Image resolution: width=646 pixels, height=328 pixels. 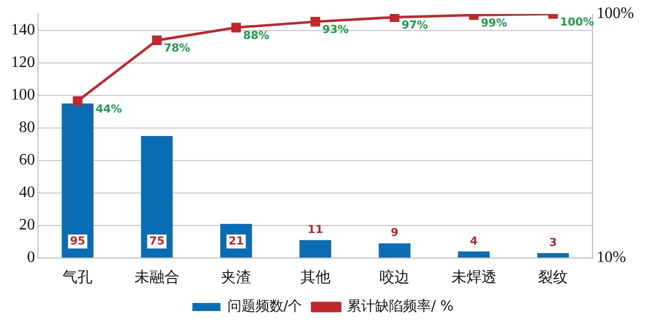 I want to click on x-tick-label: 气孔, so click(x=77, y=277).